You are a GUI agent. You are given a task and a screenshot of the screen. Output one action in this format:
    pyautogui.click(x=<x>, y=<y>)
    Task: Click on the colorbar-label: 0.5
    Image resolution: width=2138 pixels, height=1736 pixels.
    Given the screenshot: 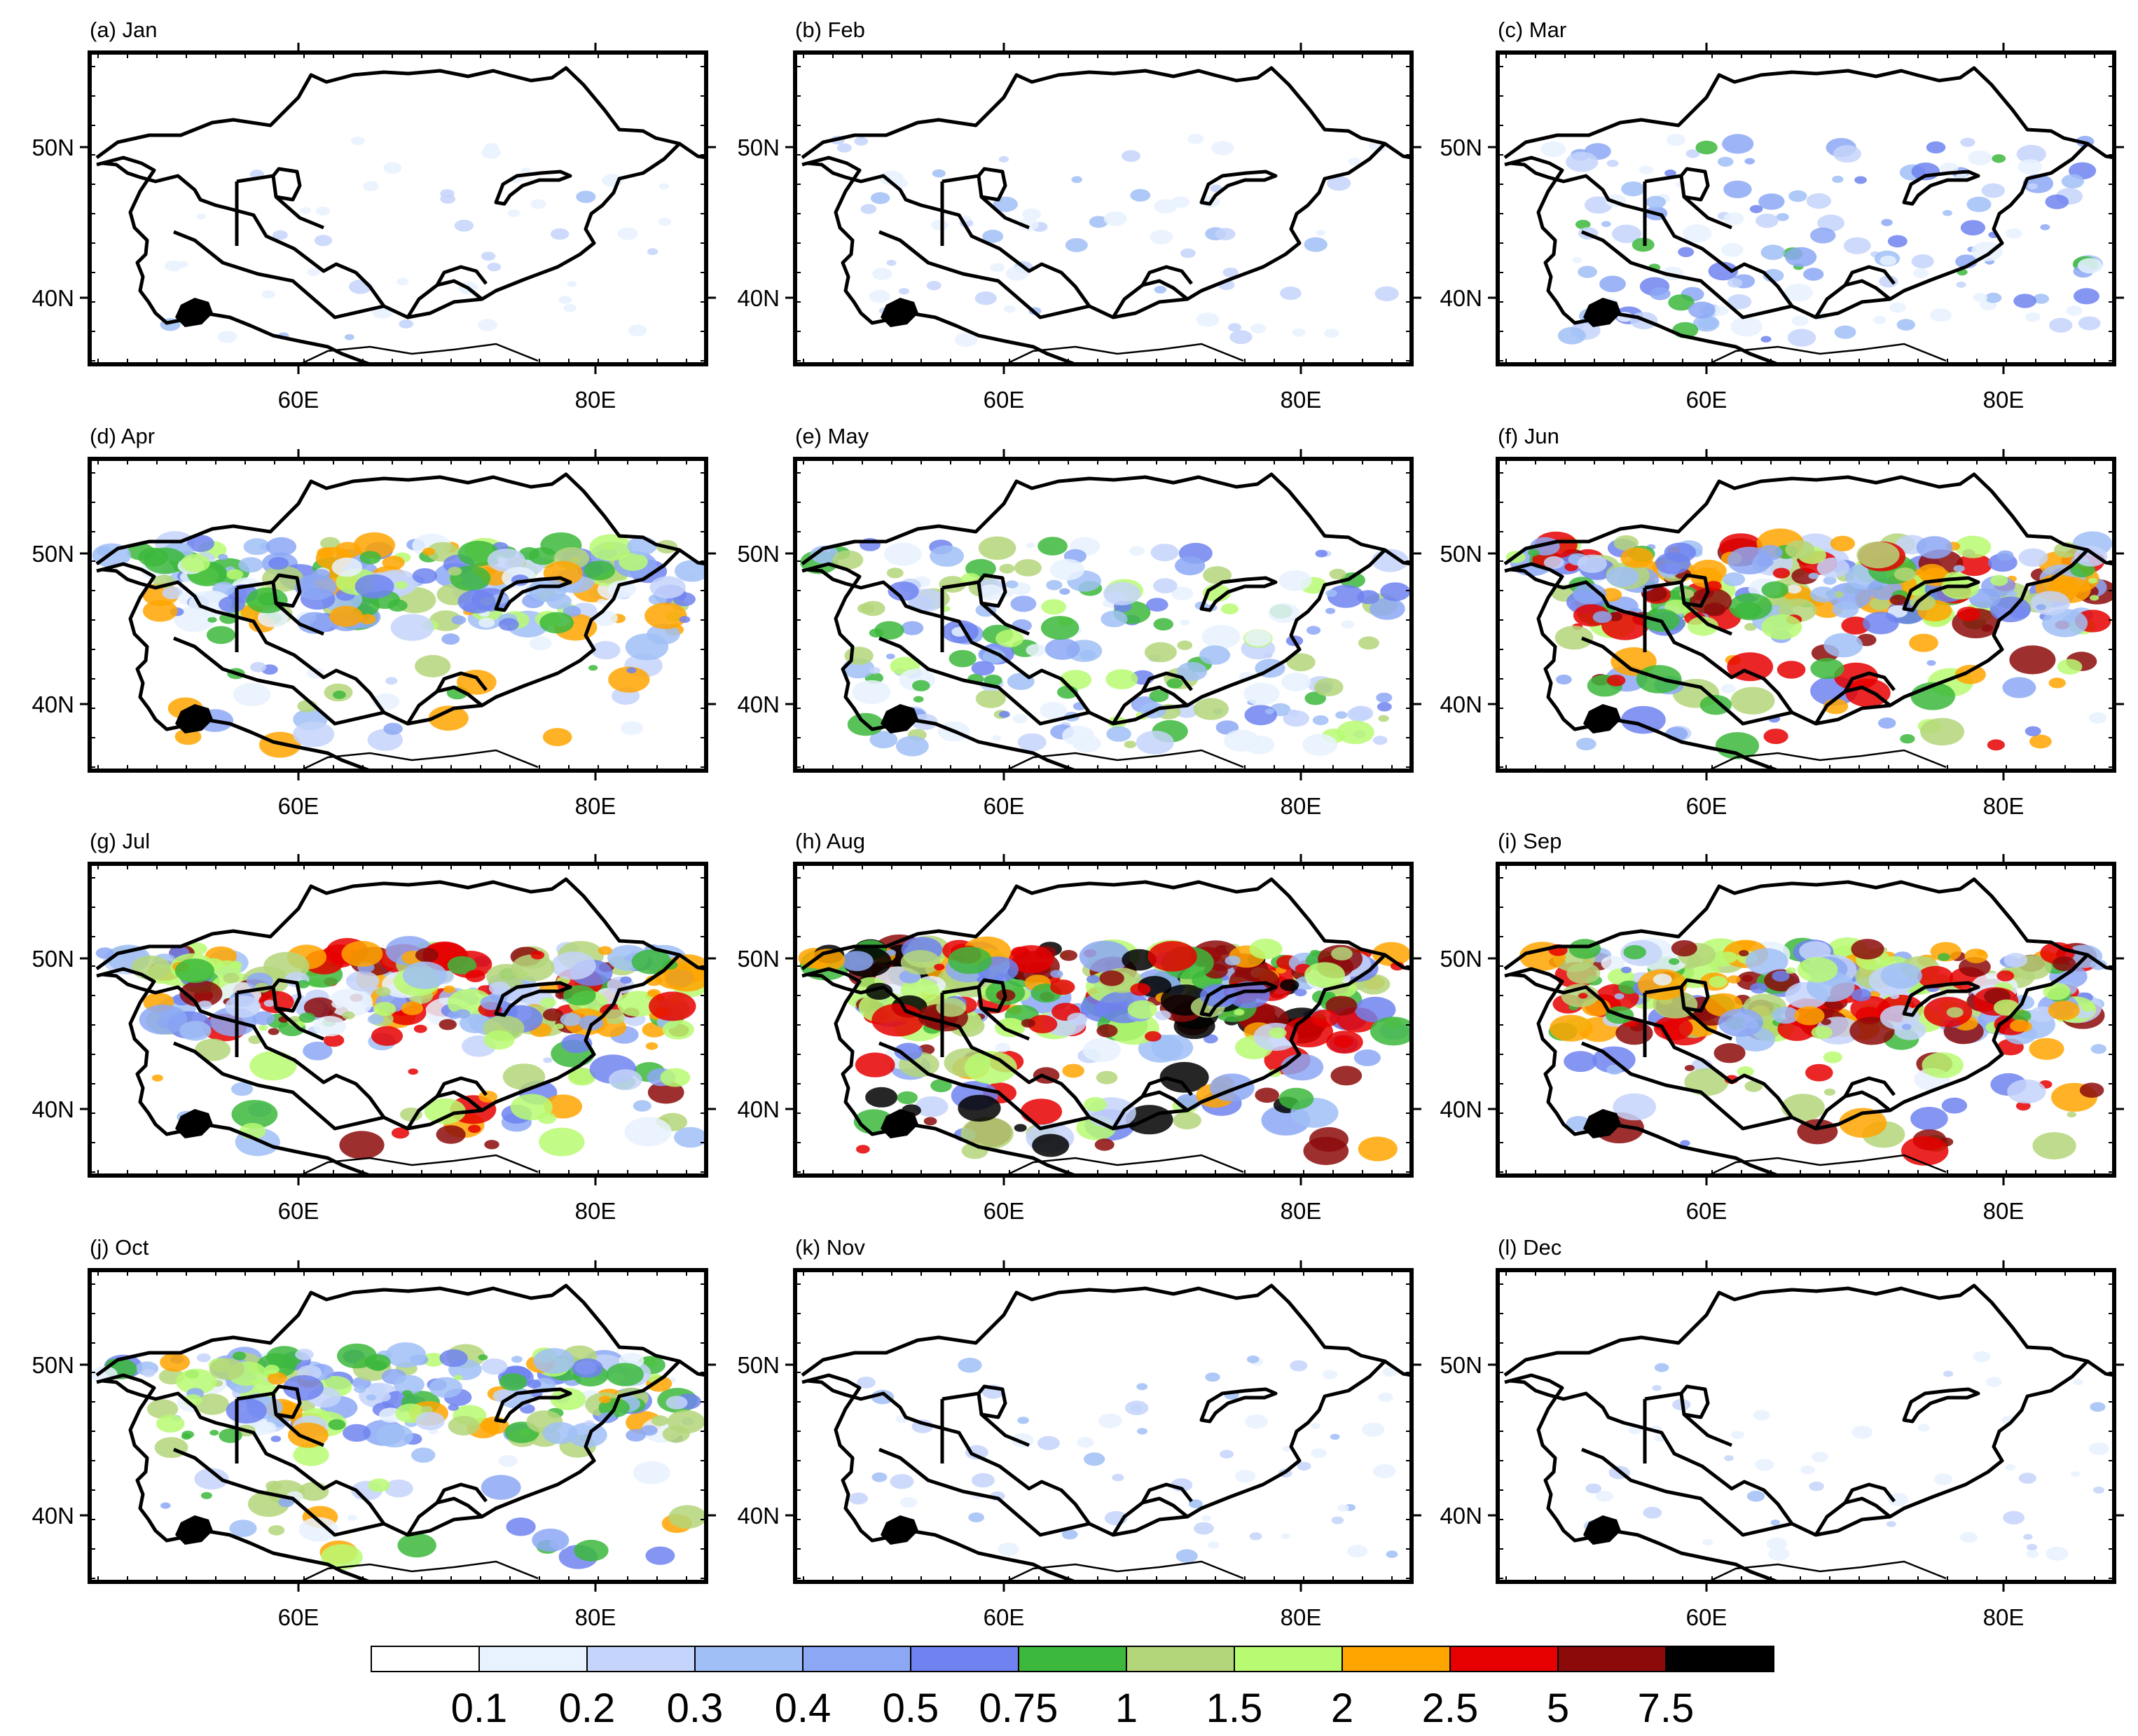 What is the action you would take?
    pyautogui.click(x=911, y=1708)
    